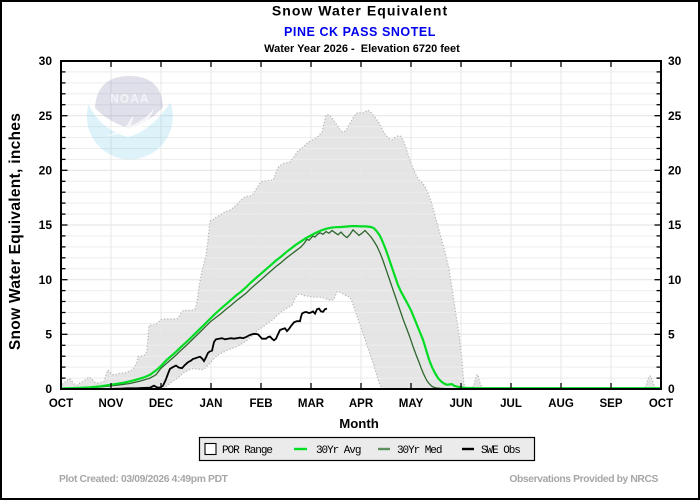  Describe the element at coordinates (583, 479) in the screenshot. I see `svg-text: Observations Provided by NRCS` at that location.